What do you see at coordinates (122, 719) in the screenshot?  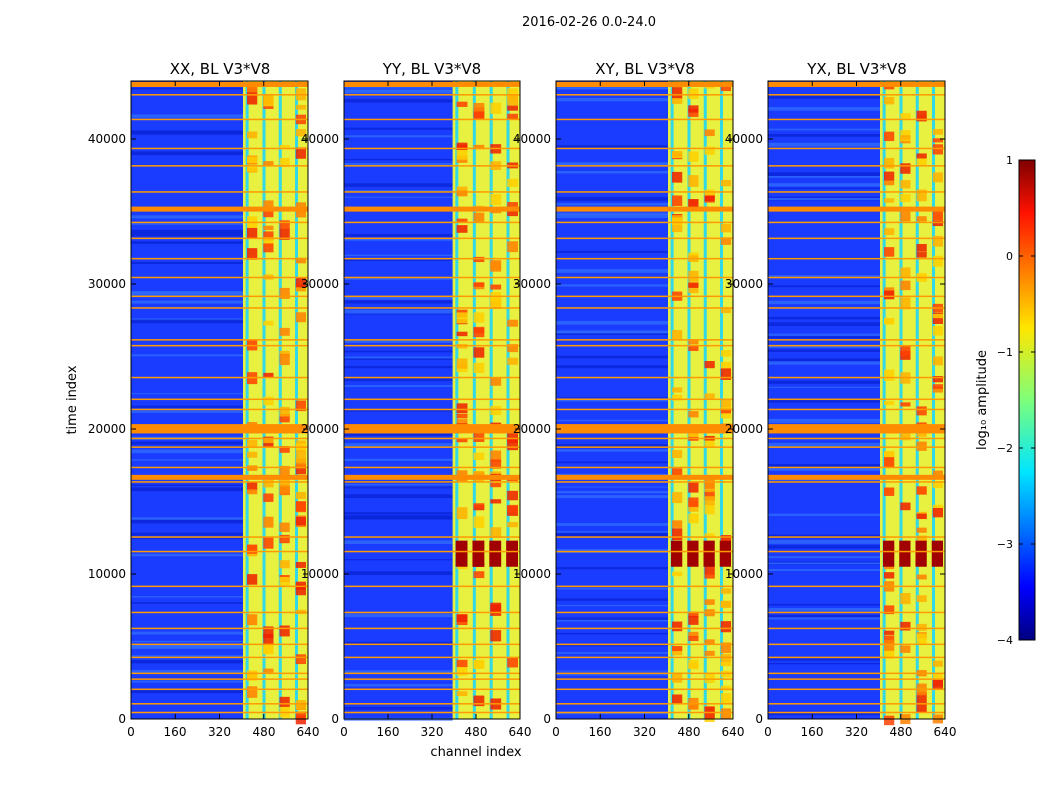 I see `y-tick-label: 0` at bounding box center [122, 719].